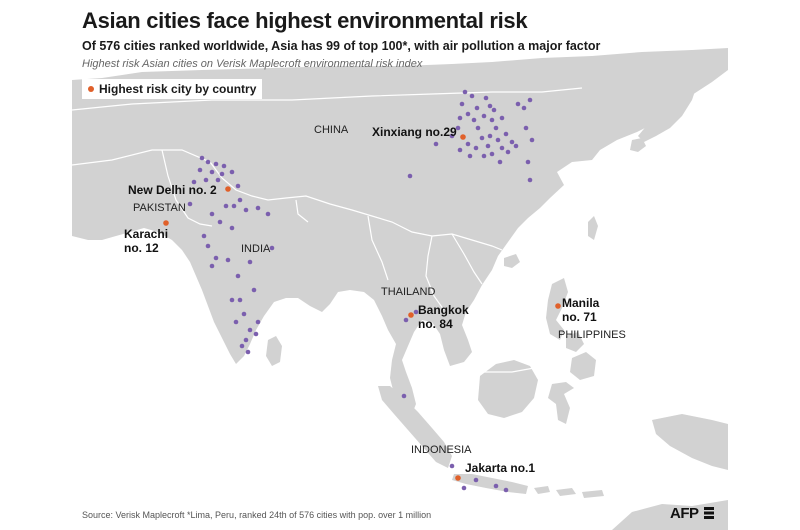 This screenshot has height=530, width=800. Describe the element at coordinates (172, 190) in the screenshot. I see `city-label-new-delhi: New Delhi no. 2` at that location.